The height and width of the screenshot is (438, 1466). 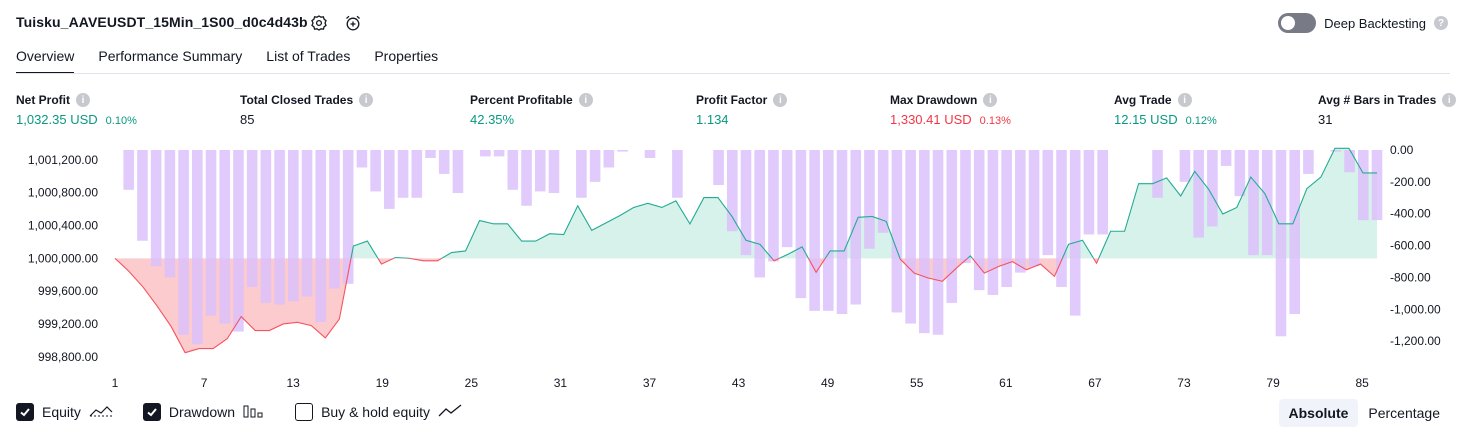 I want to click on metric-label: Percent Profitable, so click(x=521, y=100).